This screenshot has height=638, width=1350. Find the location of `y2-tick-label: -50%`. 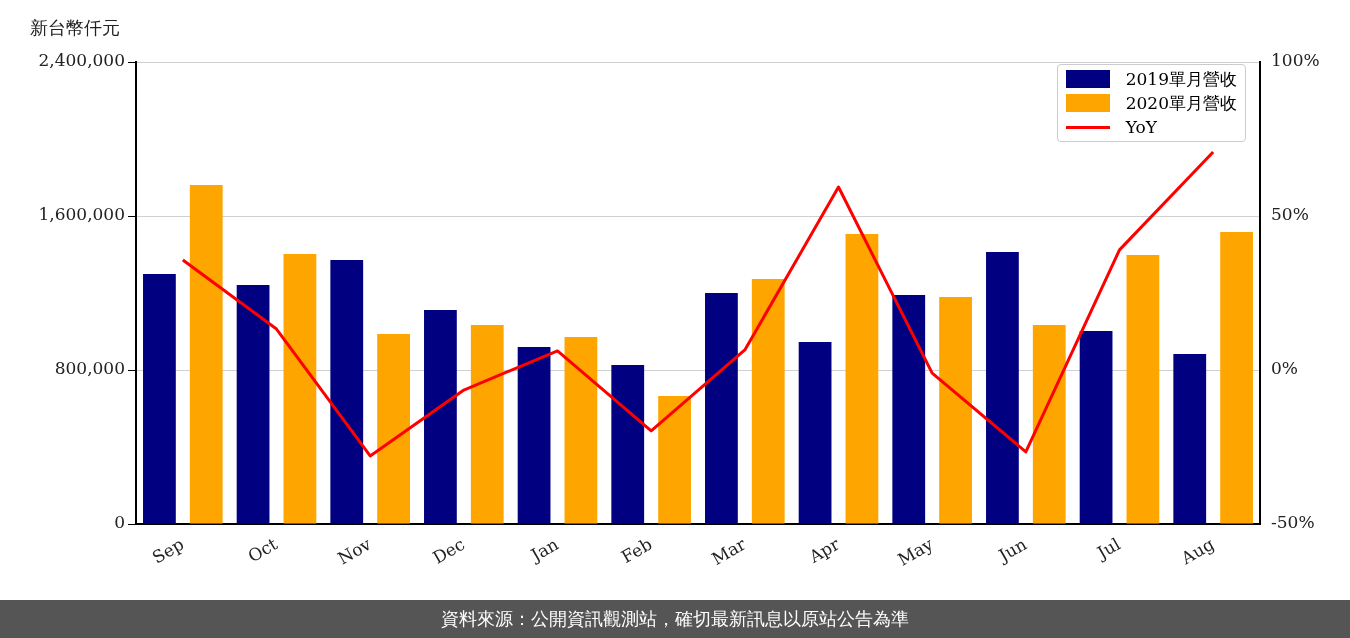

y2-tick-label: -50% is located at coordinates (1293, 522).